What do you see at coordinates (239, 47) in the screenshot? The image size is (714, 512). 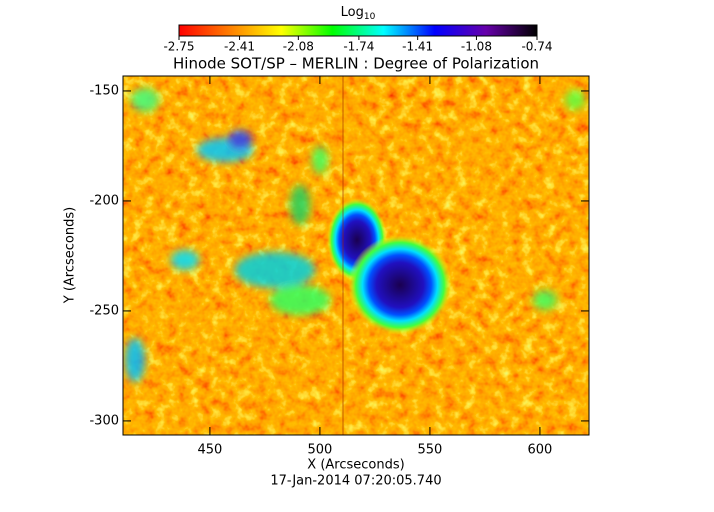 I see `colorbar-tick-label: -2.41` at bounding box center [239, 47].